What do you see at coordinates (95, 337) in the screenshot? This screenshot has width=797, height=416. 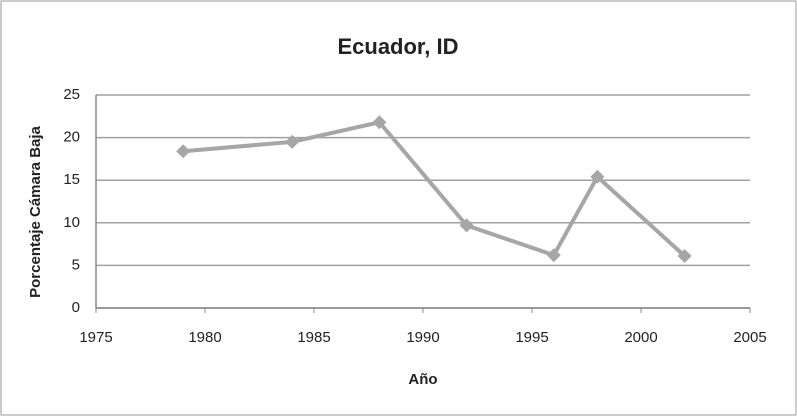 I see `x-tick-label: 1975` at bounding box center [95, 337].